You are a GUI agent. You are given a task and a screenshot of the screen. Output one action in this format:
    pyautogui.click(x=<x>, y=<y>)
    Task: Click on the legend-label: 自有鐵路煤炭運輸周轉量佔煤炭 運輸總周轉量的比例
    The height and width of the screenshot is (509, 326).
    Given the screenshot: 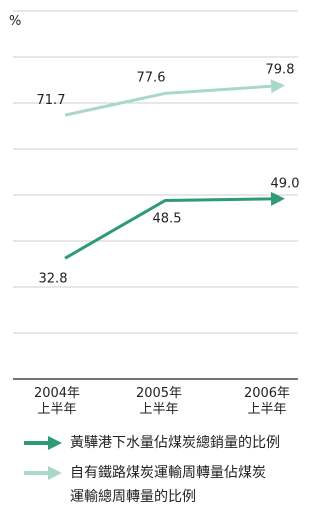 What is the action you would take?
    pyautogui.click(x=198, y=485)
    